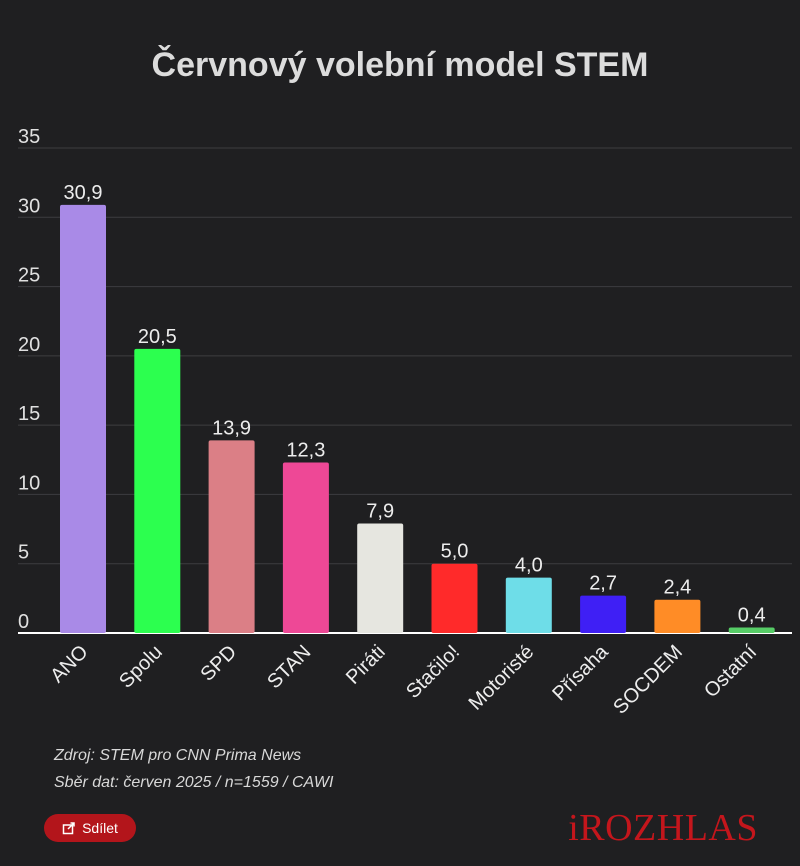  Describe the element at coordinates (603, 584) in the screenshot. I see `value-label: 2,7` at that location.